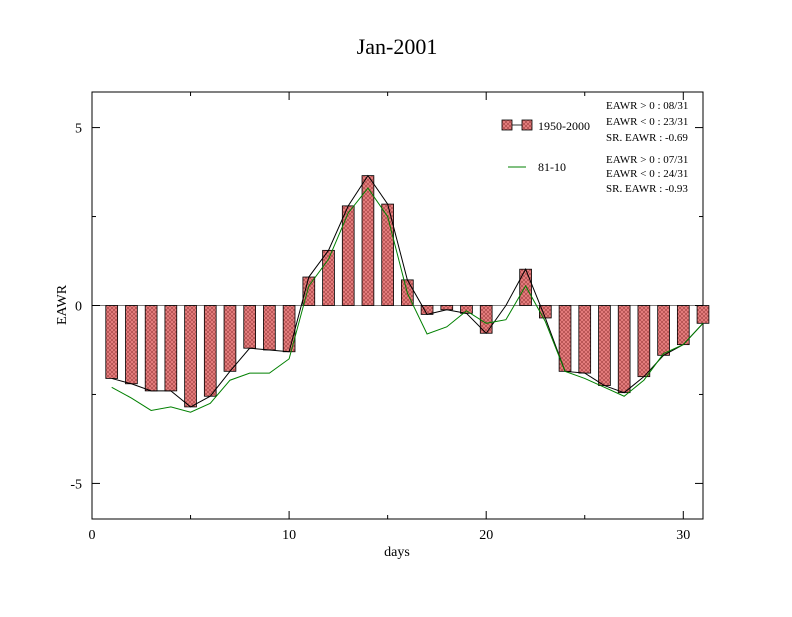 This screenshot has width=792, height=617. What do you see at coordinates (486, 535) in the screenshot?
I see `x-tick-label-20: 20` at bounding box center [486, 535].